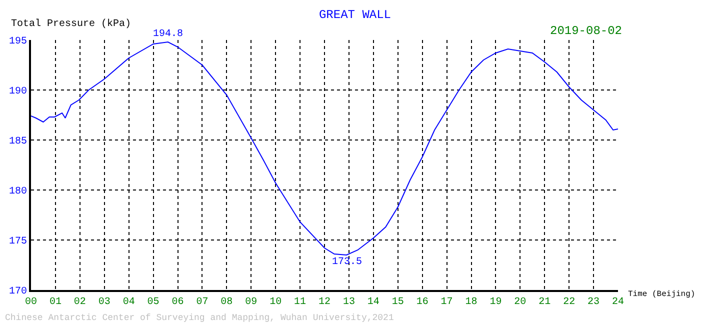 This screenshot has height=328, width=710. What do you see at coordinates (226, 302) in the screenshot?
I see `x-tick-label: 08` at bounding box center [226, 302].